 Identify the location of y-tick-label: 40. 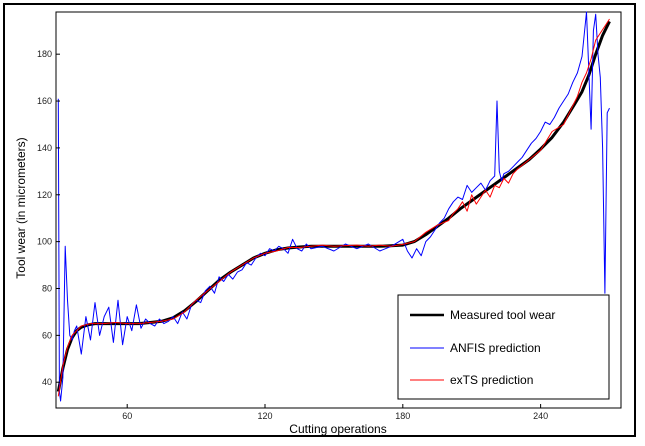
(47, 382).